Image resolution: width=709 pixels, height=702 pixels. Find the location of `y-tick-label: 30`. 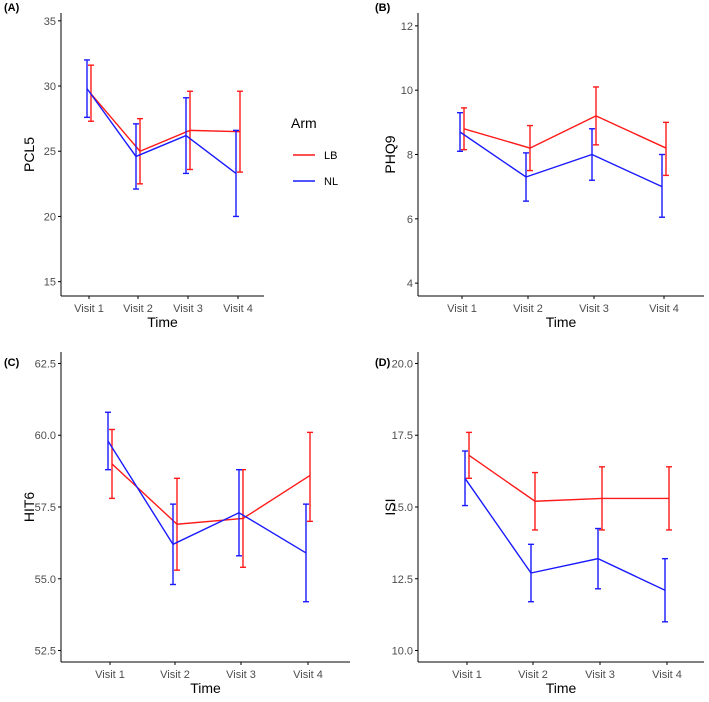

y-tick-label: 30 is located at coordinates (50, 87).